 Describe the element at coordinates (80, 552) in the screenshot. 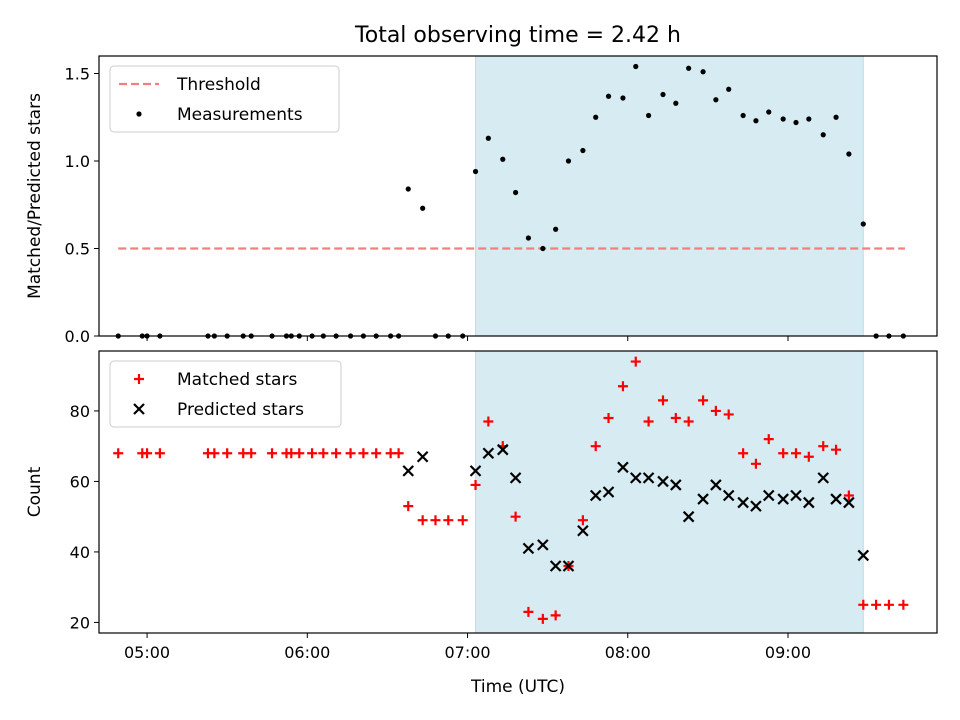

I see `y-tick-label: 40` at that location.